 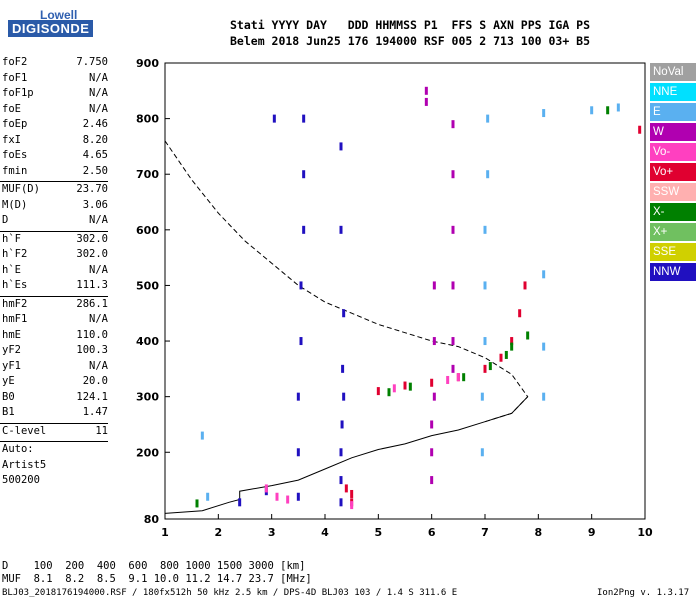 What do you see at coordinates (95, 155) in the screenshot?
I see `param-value: 4.65` at bounding box center [95, 155].